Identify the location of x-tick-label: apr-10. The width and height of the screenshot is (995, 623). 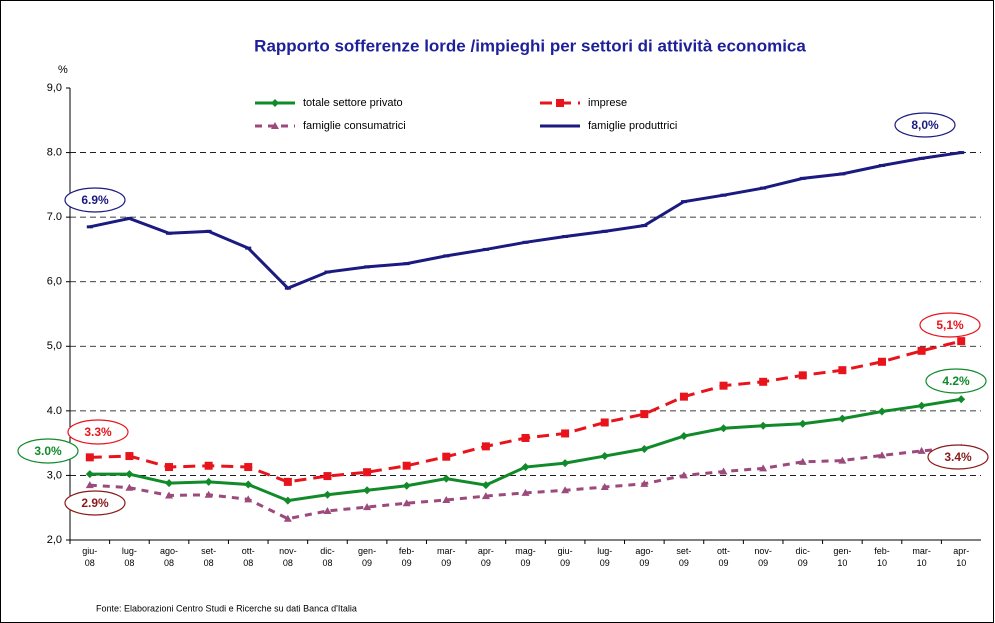
(961, 557).